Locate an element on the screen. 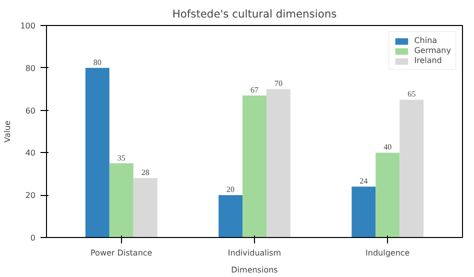 The image size is (474, 277). y-tick-label: 20 is located at coordinates (30, 195).